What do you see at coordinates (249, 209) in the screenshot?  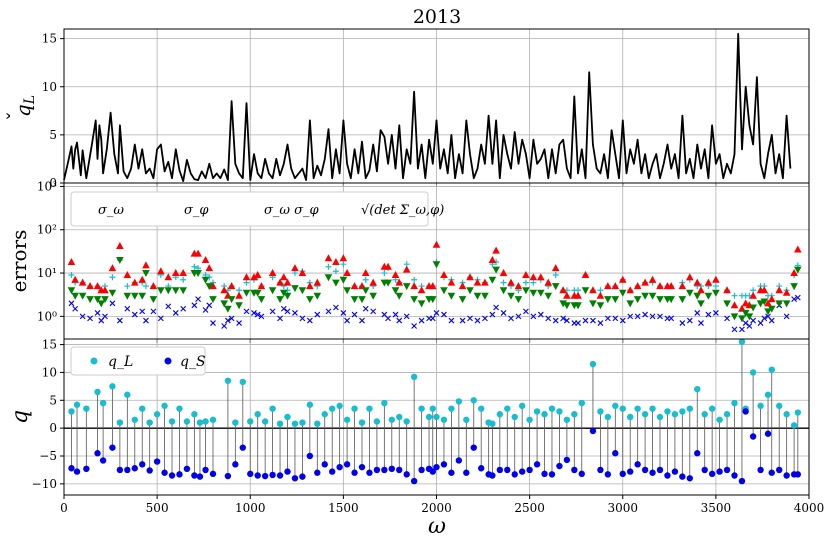 I see `middle-legend-box` at bounding box center [249, 209].